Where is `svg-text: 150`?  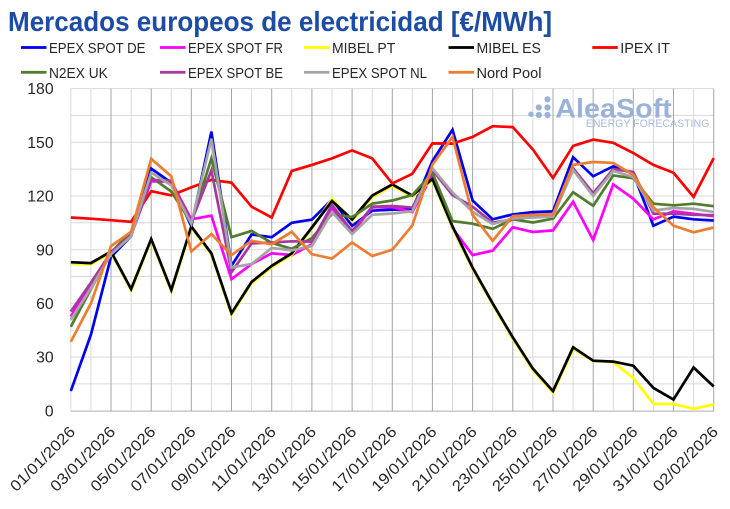 svg-text: 150 is located at coordinates (40, 143).